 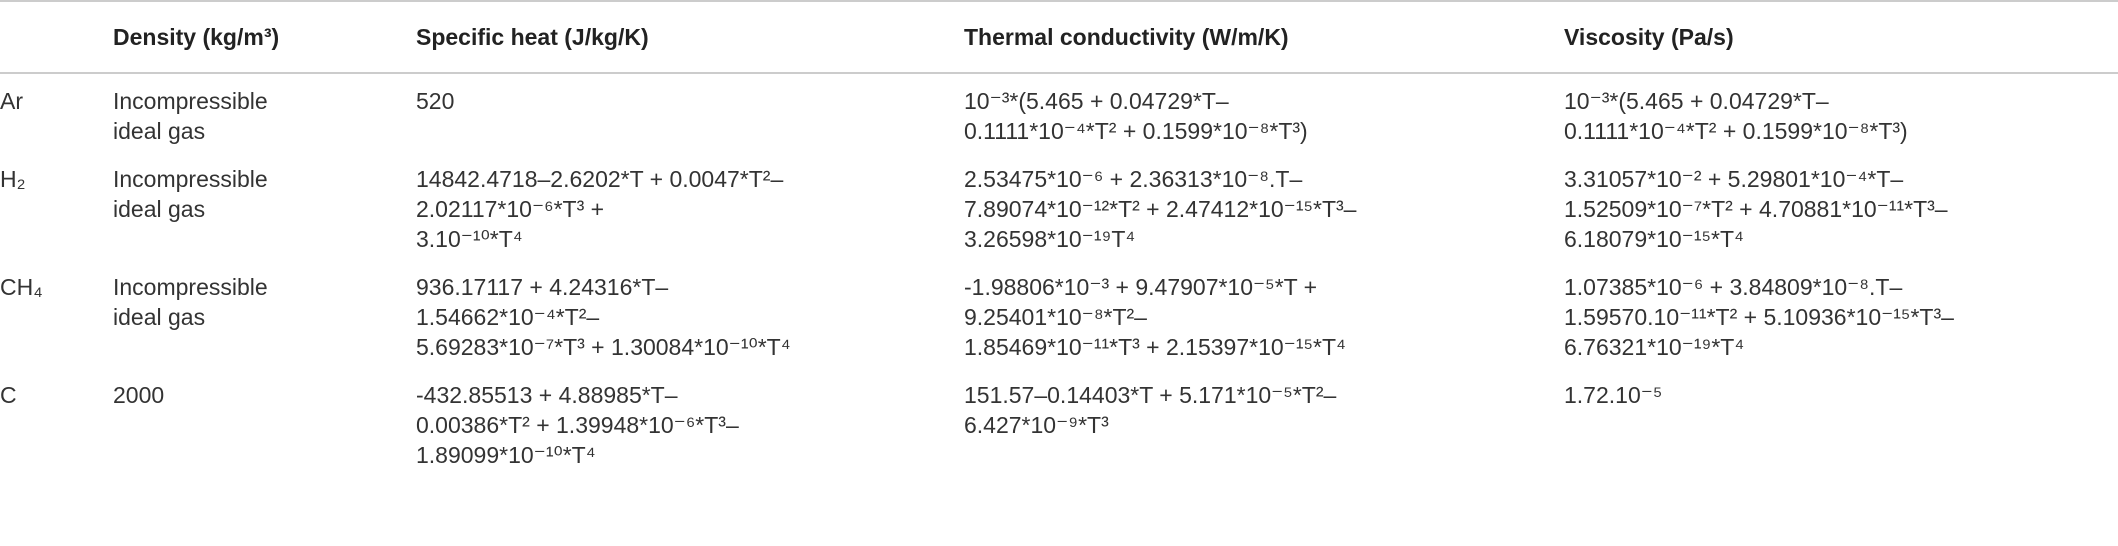 I want to click on cell-line: 1.72.10⁻⁵, so click(x=1613, y=395).